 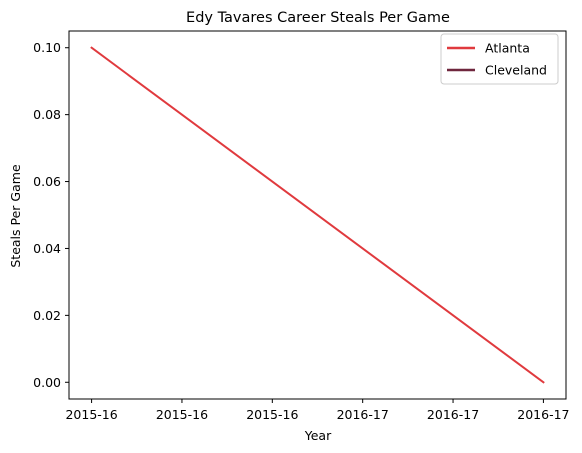 I want to click on x-axis-label: Year, so click(x=318, y=435).